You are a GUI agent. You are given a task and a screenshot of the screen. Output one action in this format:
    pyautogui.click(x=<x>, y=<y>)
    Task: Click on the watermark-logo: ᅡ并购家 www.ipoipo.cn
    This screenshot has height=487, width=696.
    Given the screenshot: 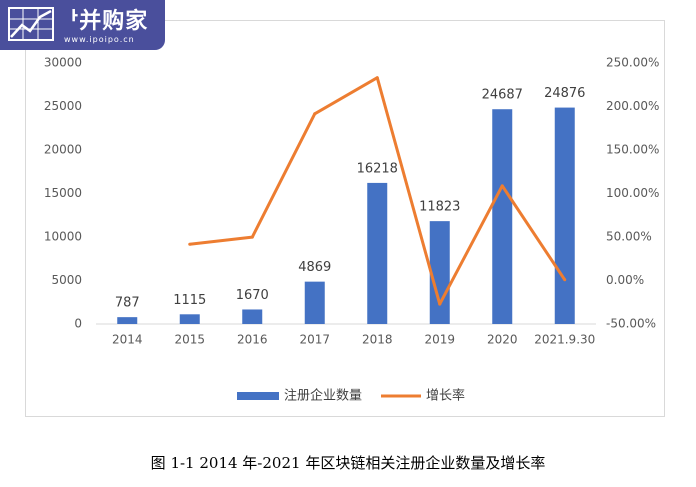 What is the action you would take?
    pyautogui.click(x=82, y=25)
    